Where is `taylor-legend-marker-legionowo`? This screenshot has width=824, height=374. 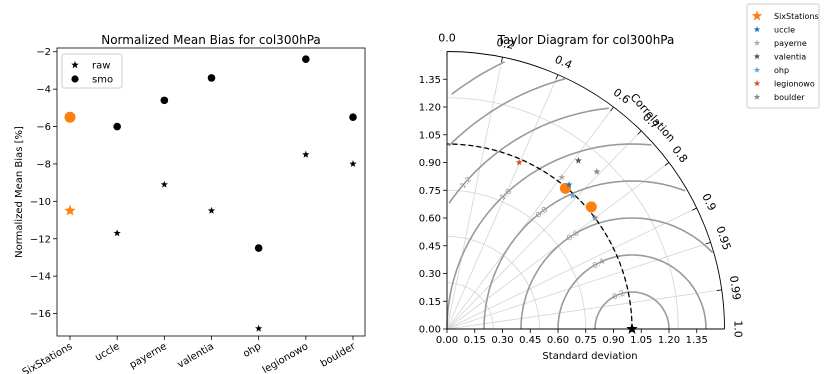 taylor-legend-marker-legionowo is located at coordinates (757, 83).